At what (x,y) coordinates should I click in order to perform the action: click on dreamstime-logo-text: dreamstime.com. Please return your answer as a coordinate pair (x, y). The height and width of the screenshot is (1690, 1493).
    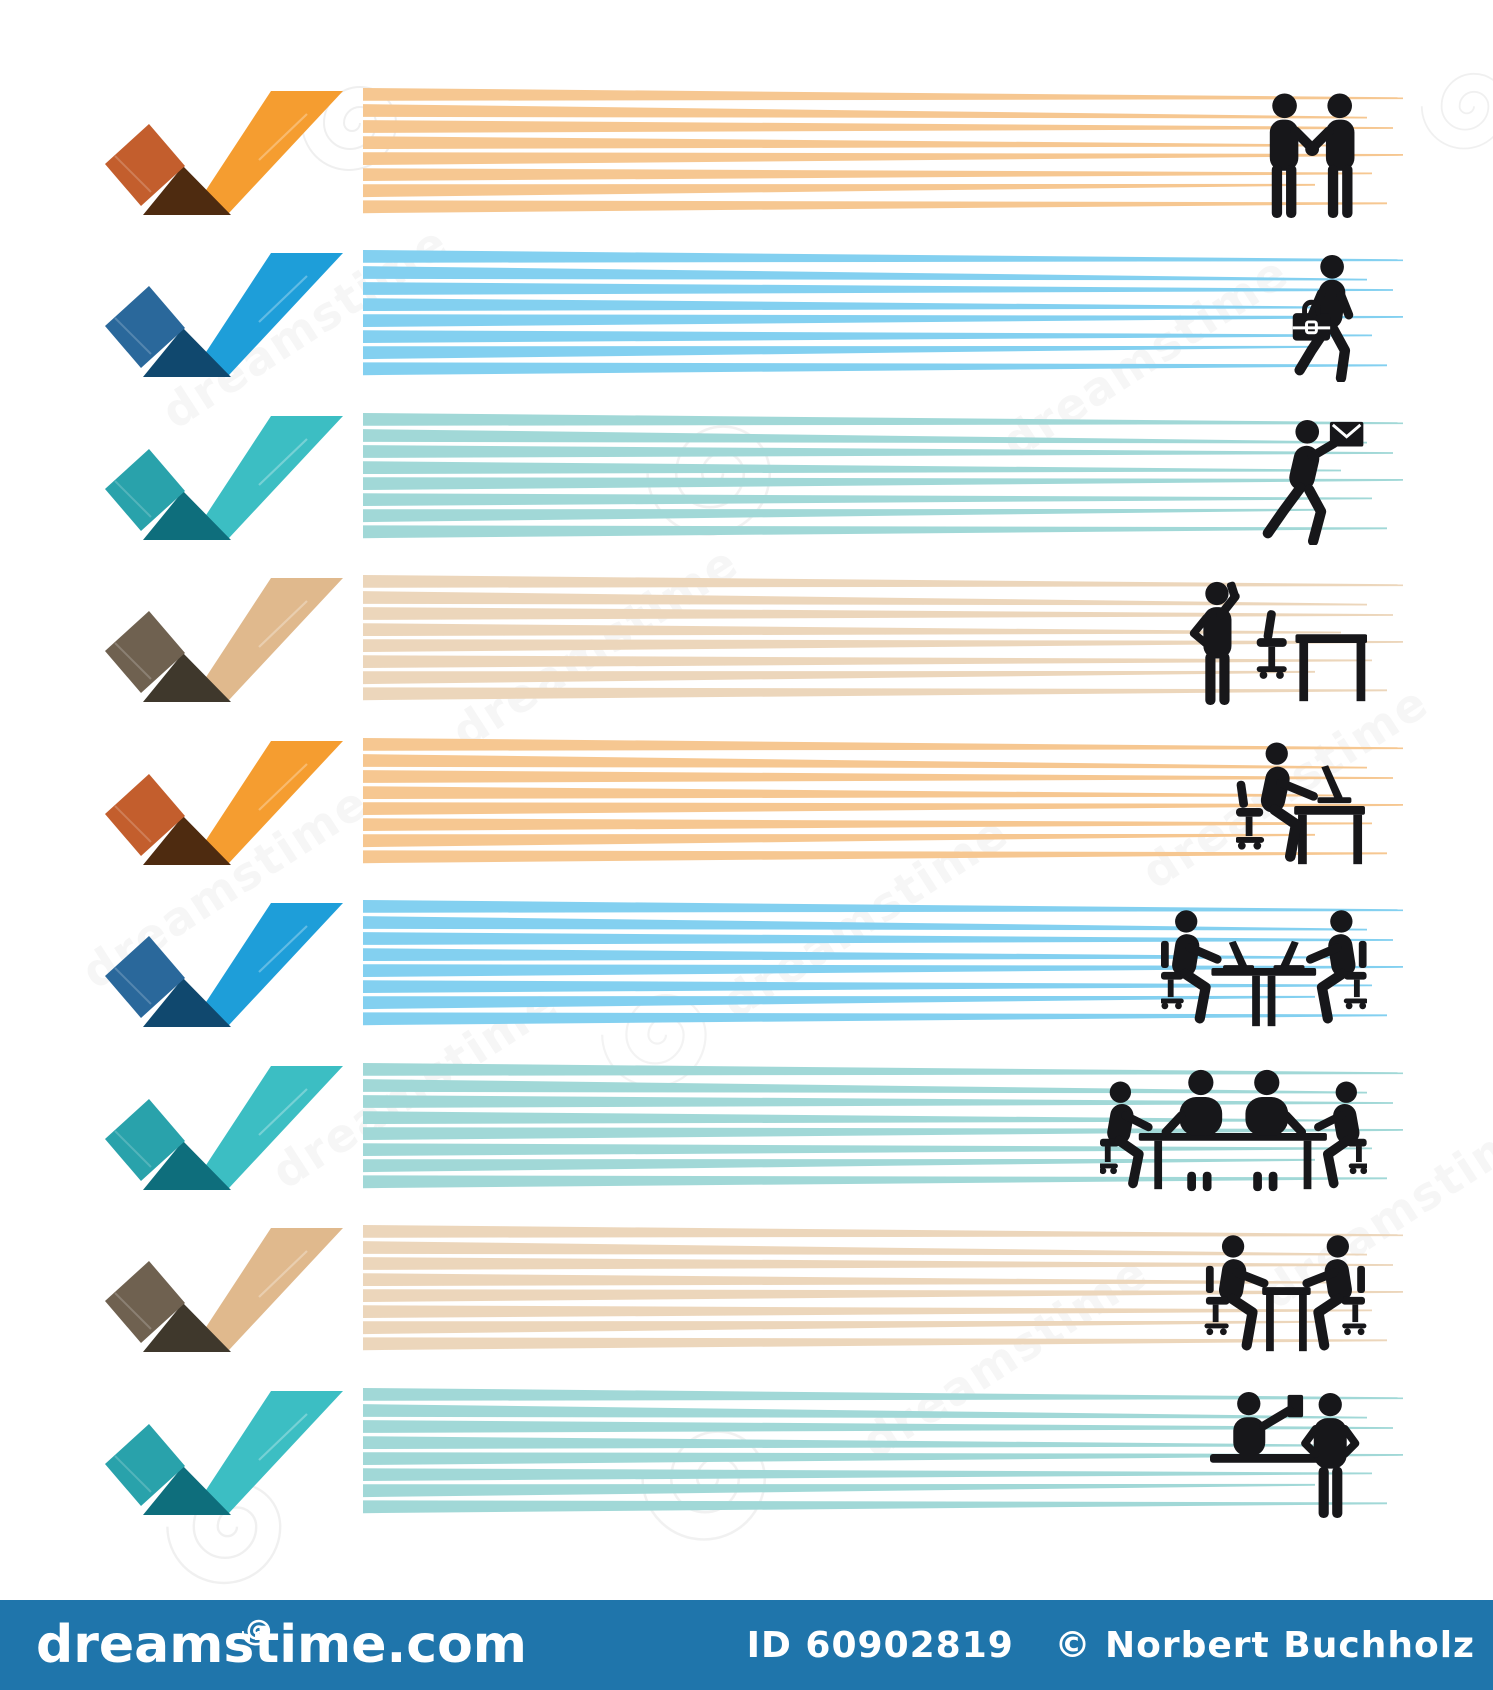
    Looking at the image, I should click on (281, 1645).